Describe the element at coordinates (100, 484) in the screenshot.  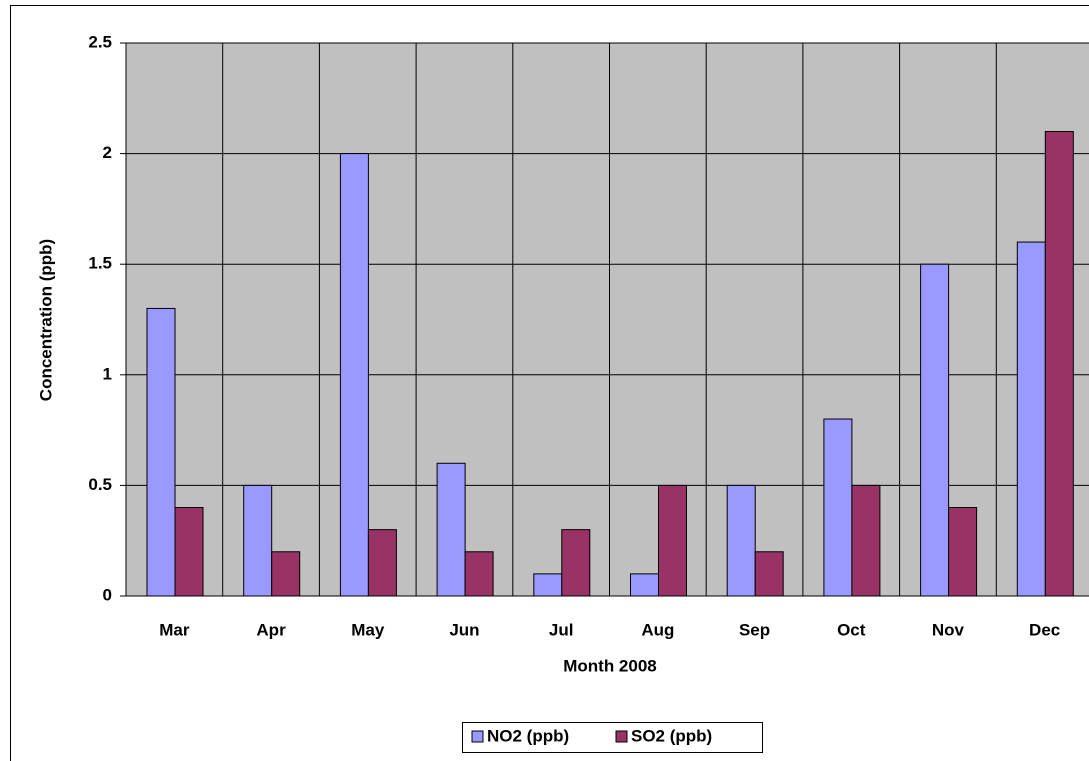
I see `y-tick-label: 0.5` at that location.